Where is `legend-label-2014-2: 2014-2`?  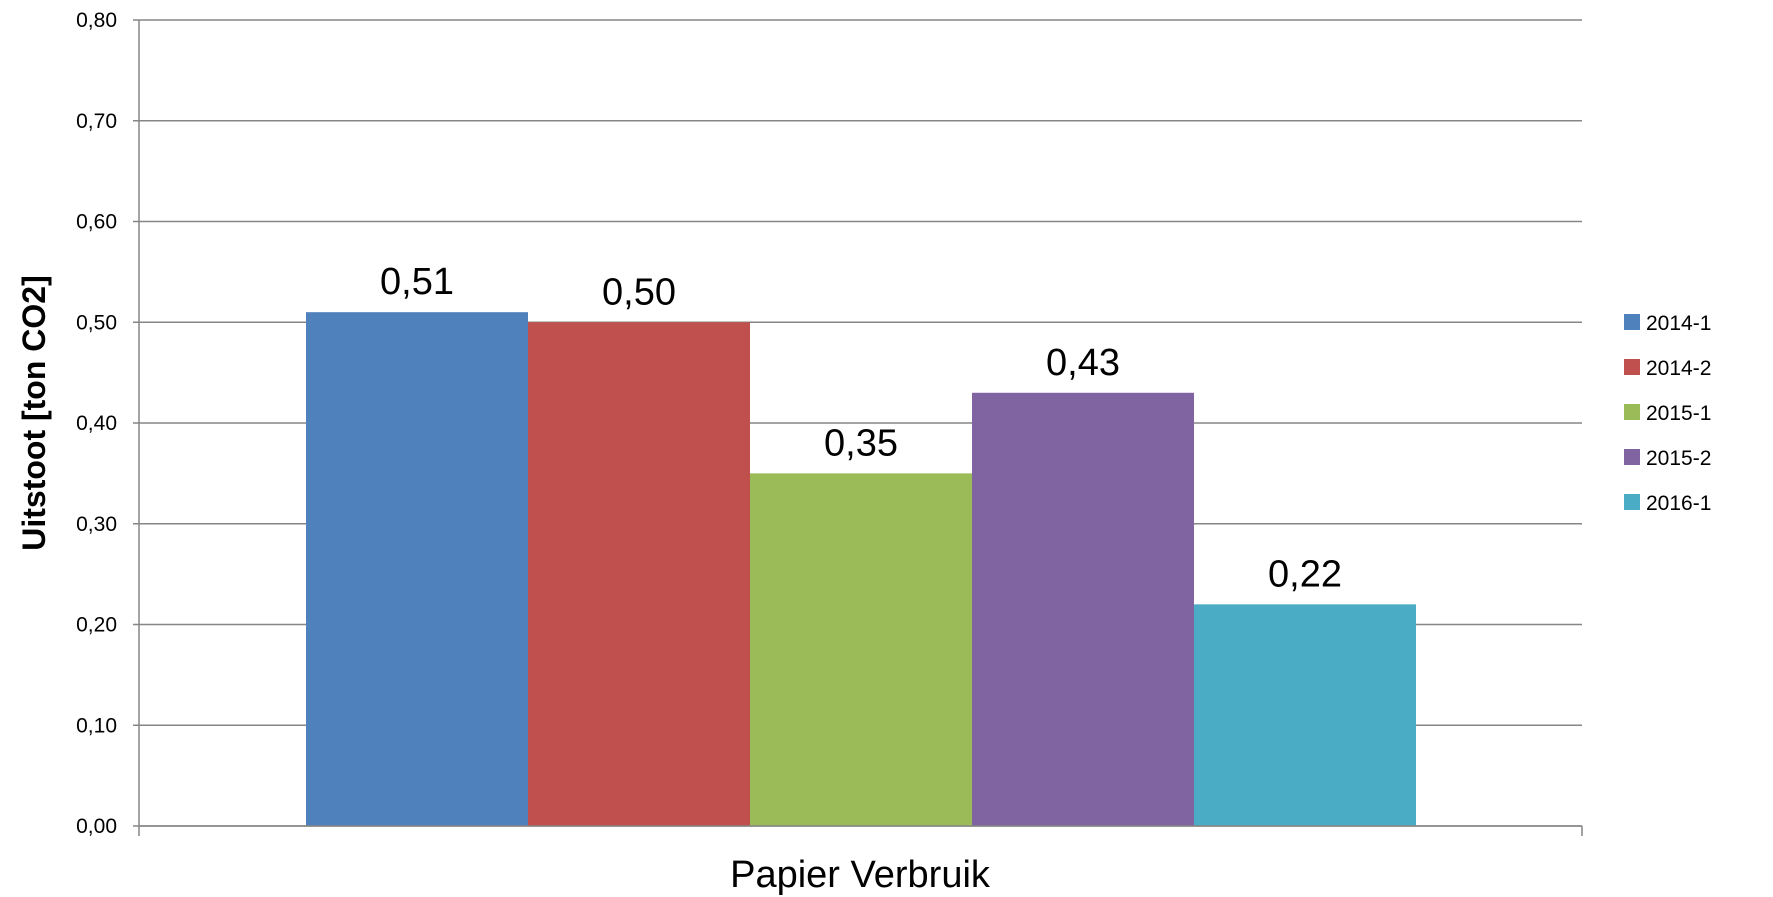 legend-label-2014-2: 2014-2 is located at coordinates (1678, 368).